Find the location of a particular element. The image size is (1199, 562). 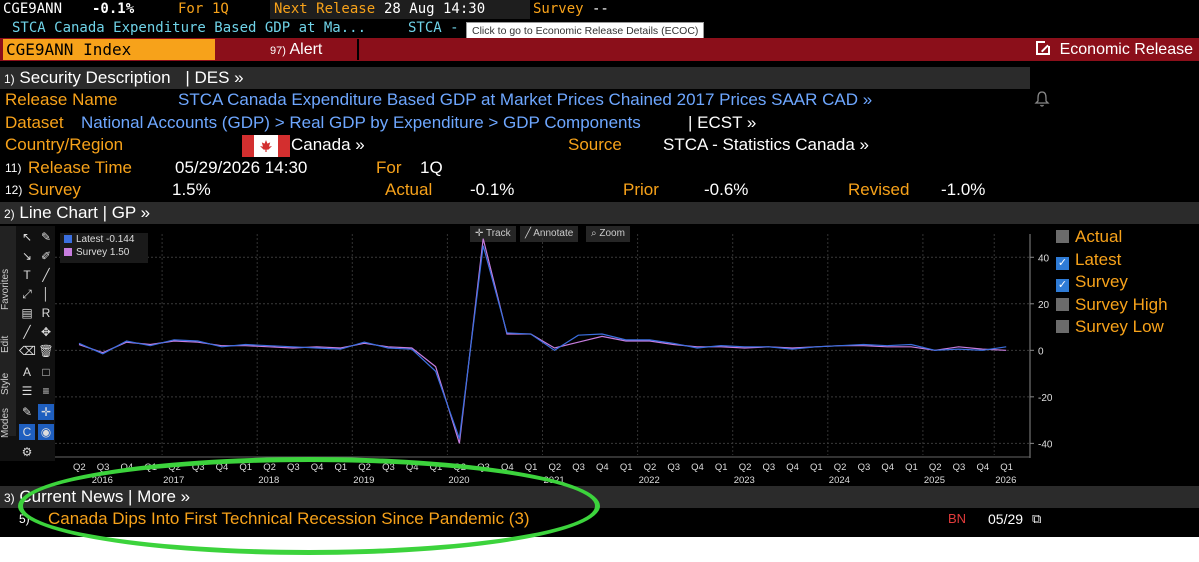

x-year-label: 2026 is located at coordinates (1005, 480).